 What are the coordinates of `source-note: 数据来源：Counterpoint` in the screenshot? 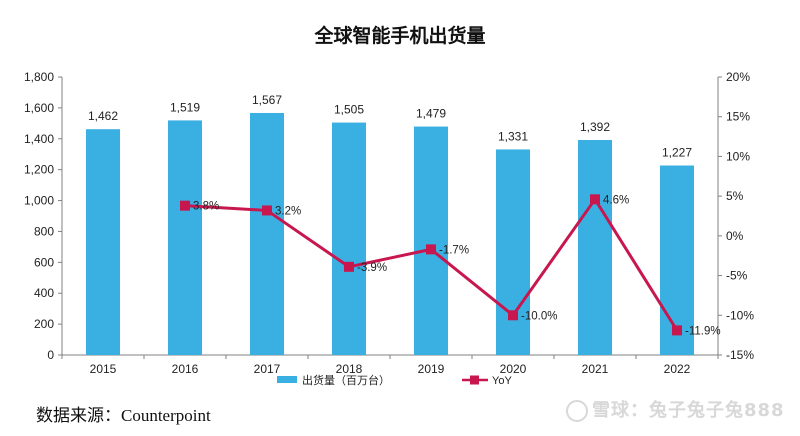 It's located at (123, 415).